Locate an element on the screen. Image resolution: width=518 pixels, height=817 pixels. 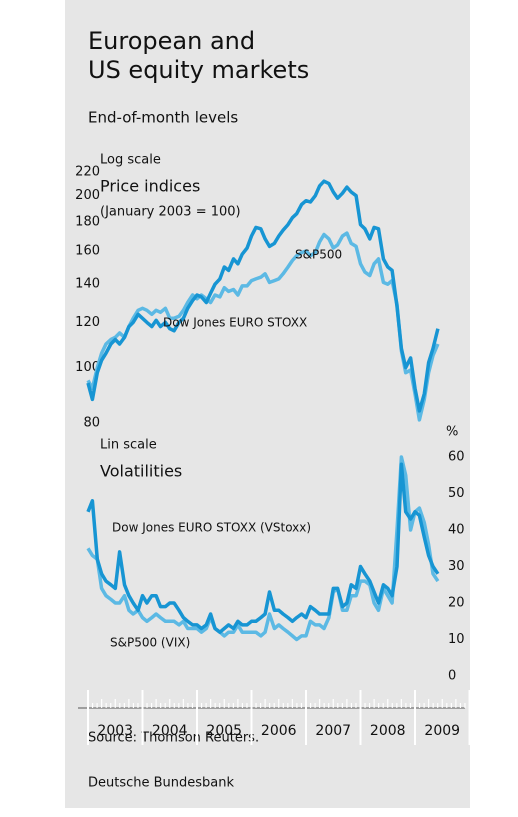
y-tick-label: 10 is located at coordinates (456, 639).